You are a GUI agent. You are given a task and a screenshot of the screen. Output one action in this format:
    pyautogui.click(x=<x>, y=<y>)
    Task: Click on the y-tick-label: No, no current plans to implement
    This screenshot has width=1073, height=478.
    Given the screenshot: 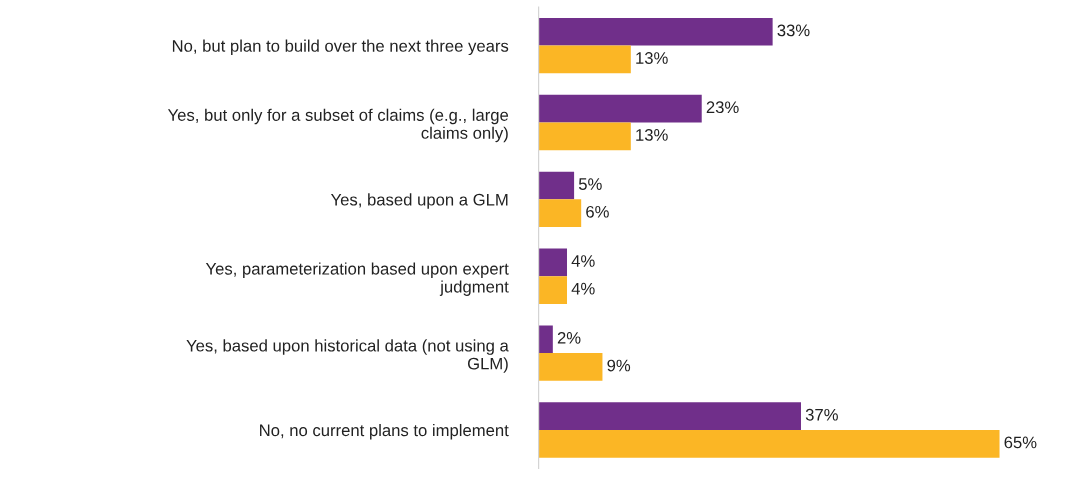 What is the action you would take?
    pyautogui.click(x=384, y=431)
    